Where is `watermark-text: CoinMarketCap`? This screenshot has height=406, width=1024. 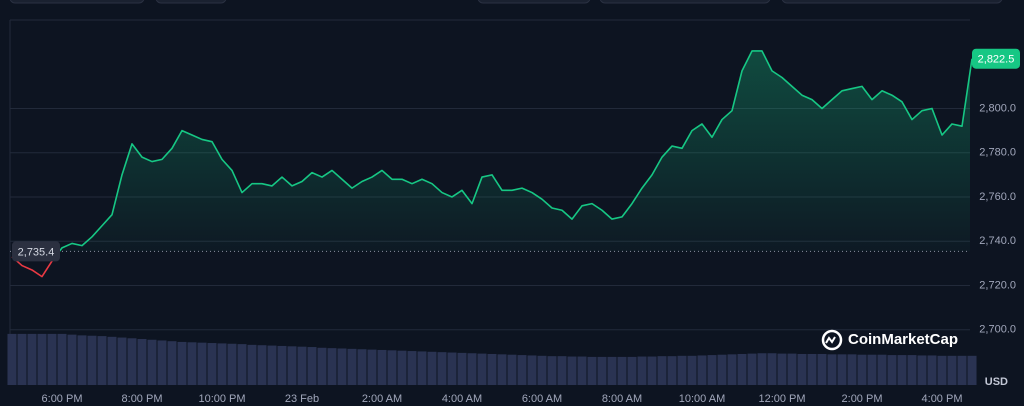
watermark-text: CoinMarketCap is located at coordinates (903, 339).